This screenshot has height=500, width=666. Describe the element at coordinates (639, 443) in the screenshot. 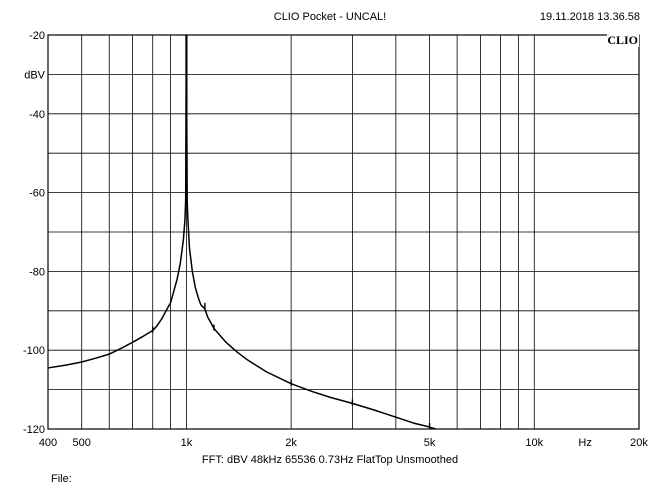

I see `x-tick-label: 20k` at that location.